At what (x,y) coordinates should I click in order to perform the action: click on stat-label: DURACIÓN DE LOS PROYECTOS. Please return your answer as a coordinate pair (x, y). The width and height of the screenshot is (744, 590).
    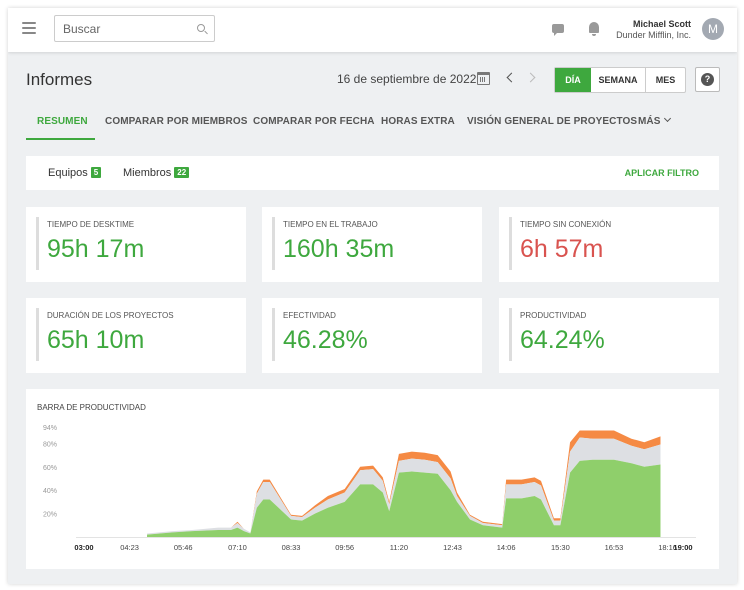
    Looking at the image, I should click on (110, 315).